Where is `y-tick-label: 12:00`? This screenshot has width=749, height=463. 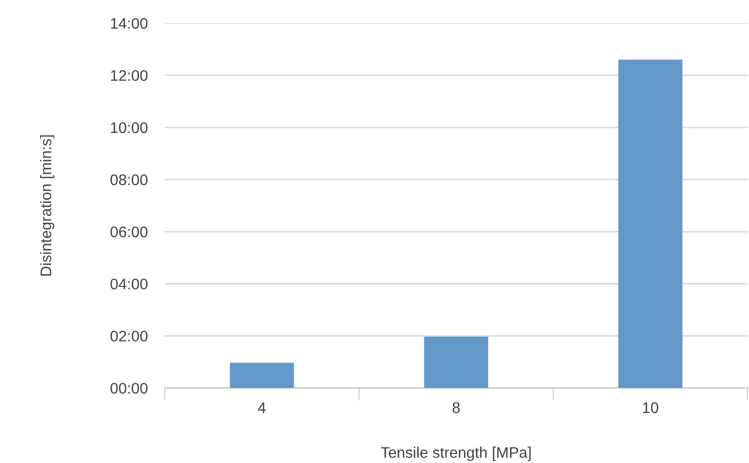 y-tick-label: 12:00 is located at coordinates (129, 75).